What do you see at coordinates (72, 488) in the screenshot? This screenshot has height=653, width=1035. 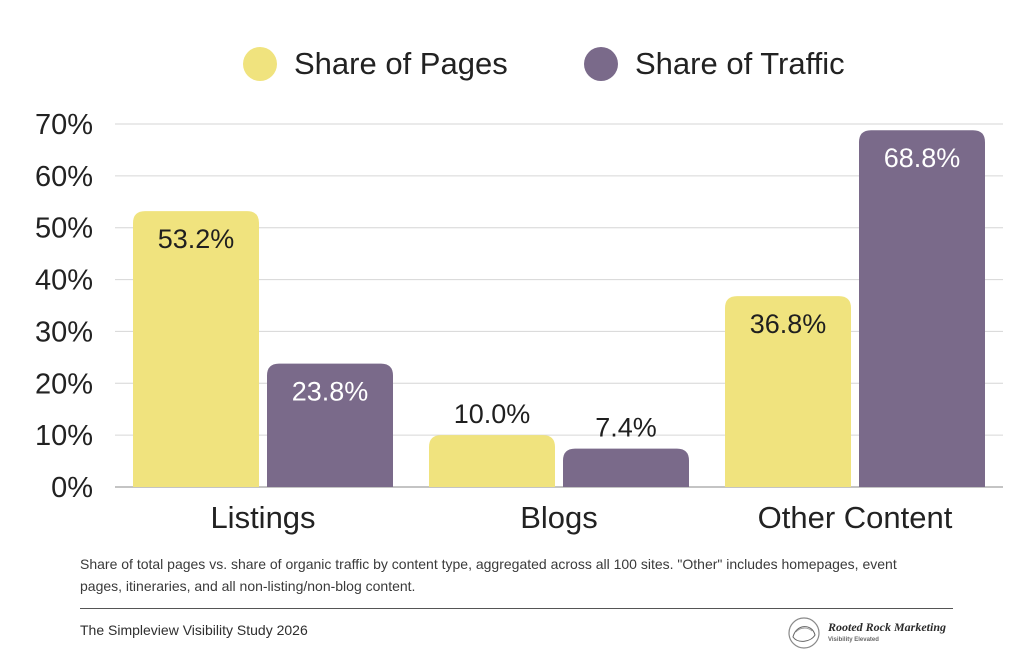 I see `y-tick-label: 0%` at bounding box center [72, 488].